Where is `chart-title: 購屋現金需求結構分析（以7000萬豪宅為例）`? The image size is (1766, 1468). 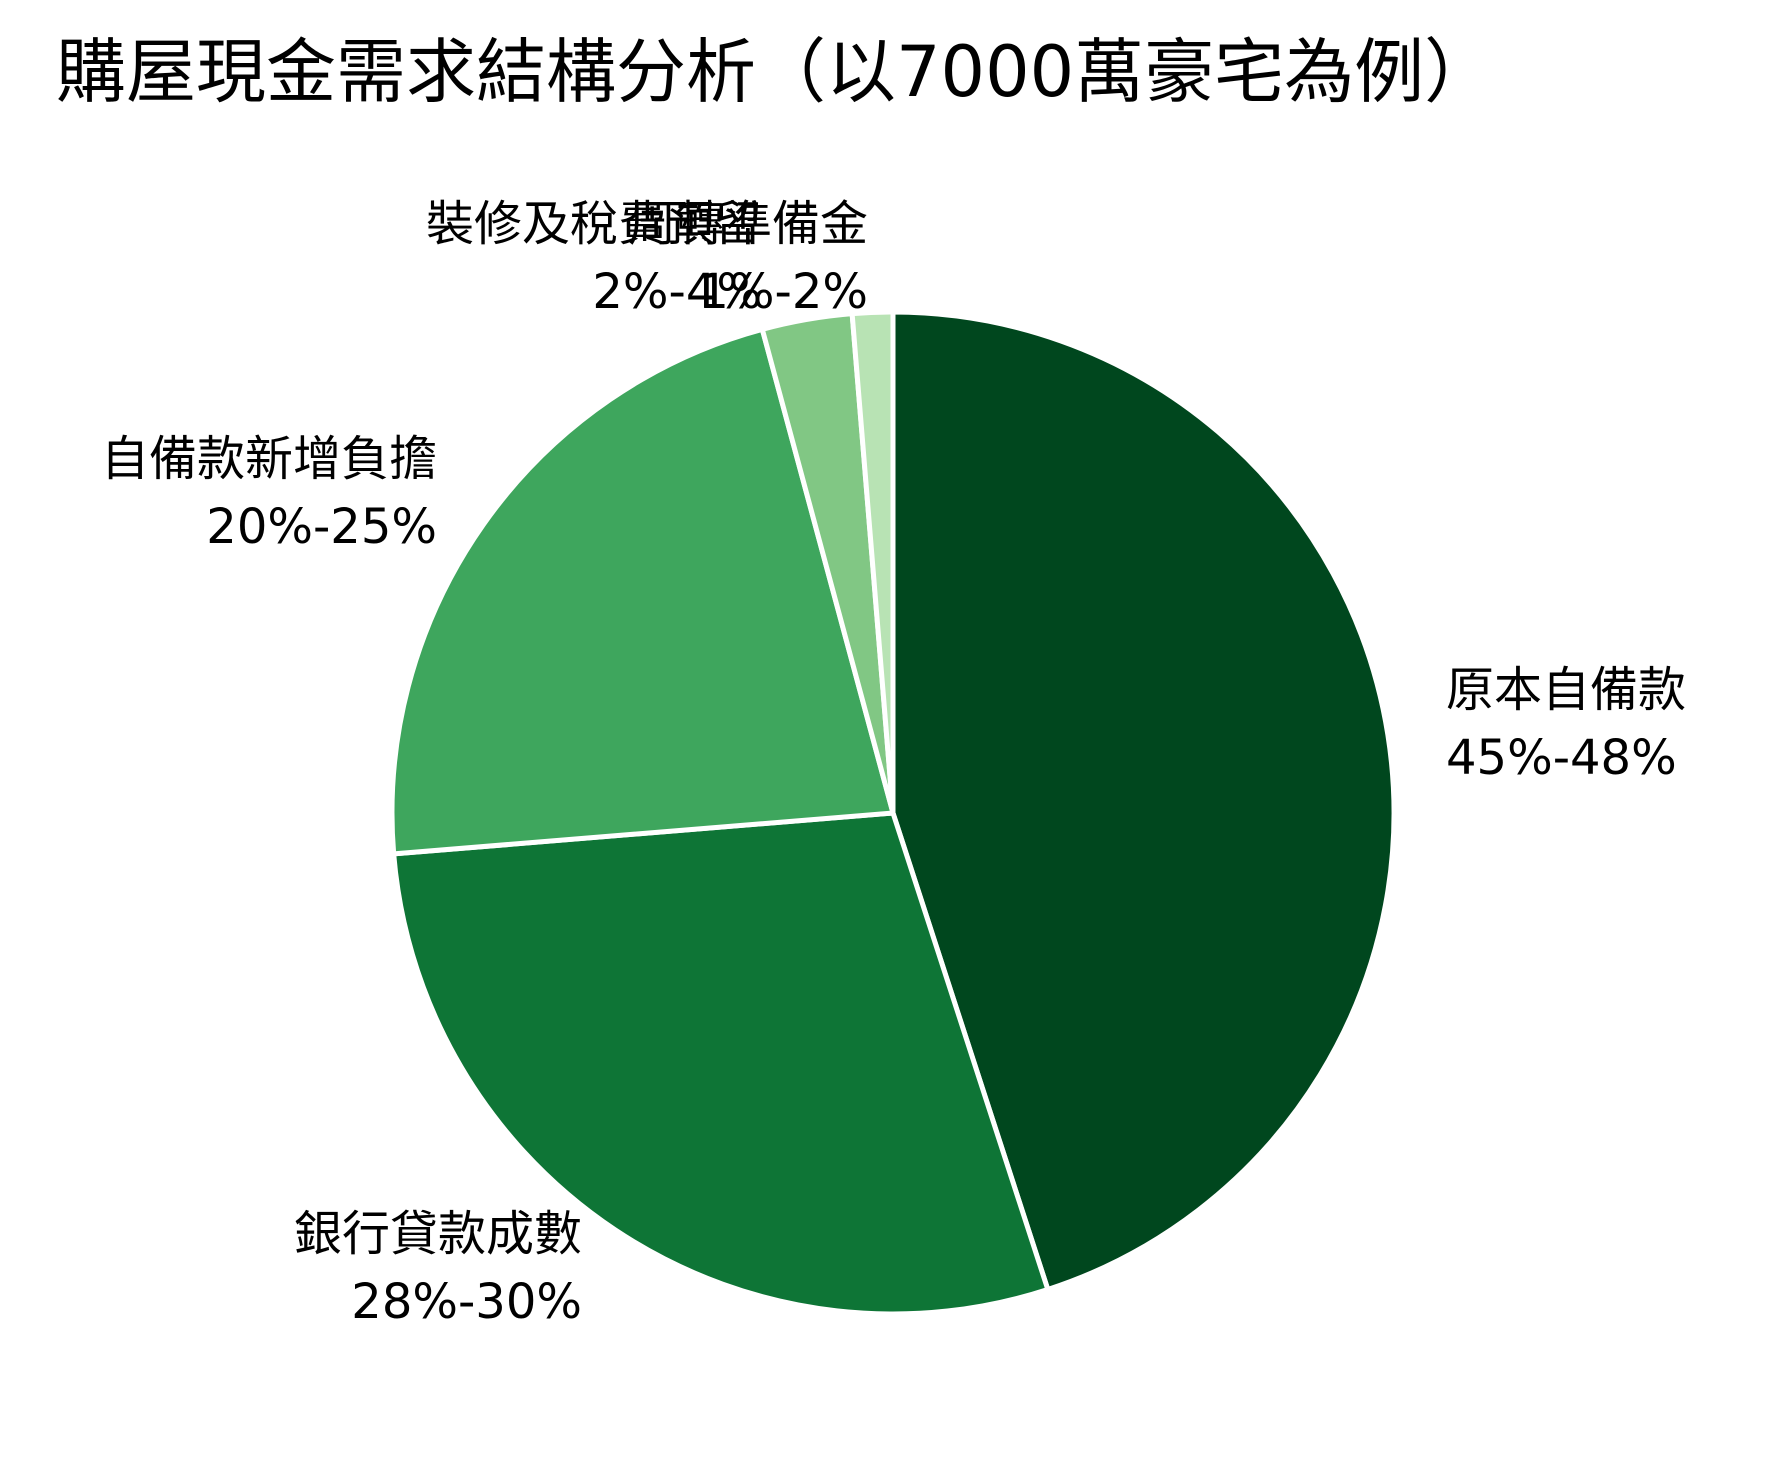 chart-title: 購屋現金需求結構分析（以7000萬豪宅為例） is located at coordinates (775, 72).